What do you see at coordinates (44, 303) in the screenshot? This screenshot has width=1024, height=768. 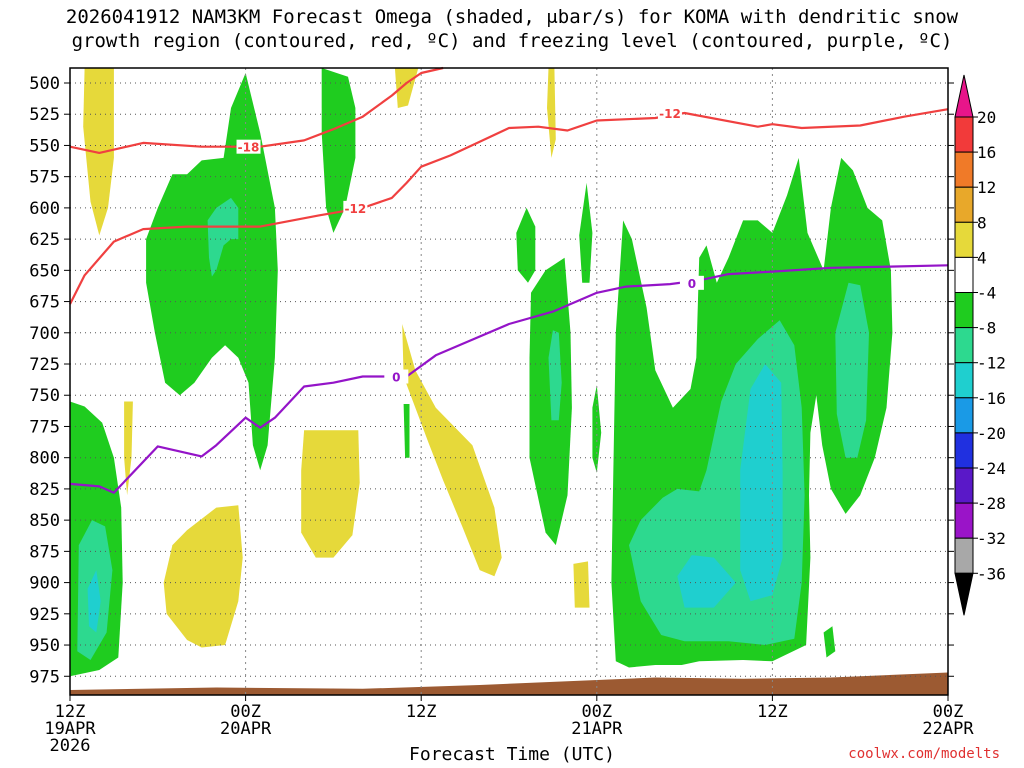 I see `ytick-label-675: 675` at bounding box center [44, 303].